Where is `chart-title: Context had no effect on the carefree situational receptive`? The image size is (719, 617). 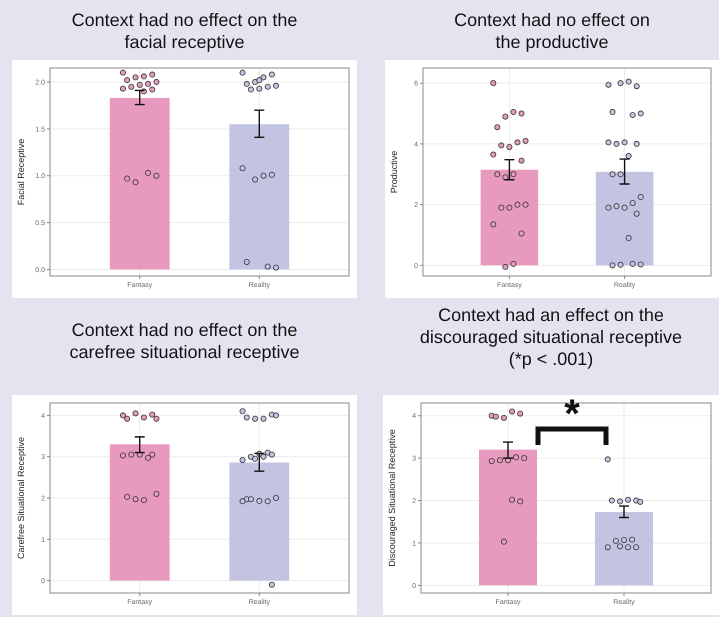
chart-title: Context had no effect on the carefree situational receptive is located at coordinates (184, 341).